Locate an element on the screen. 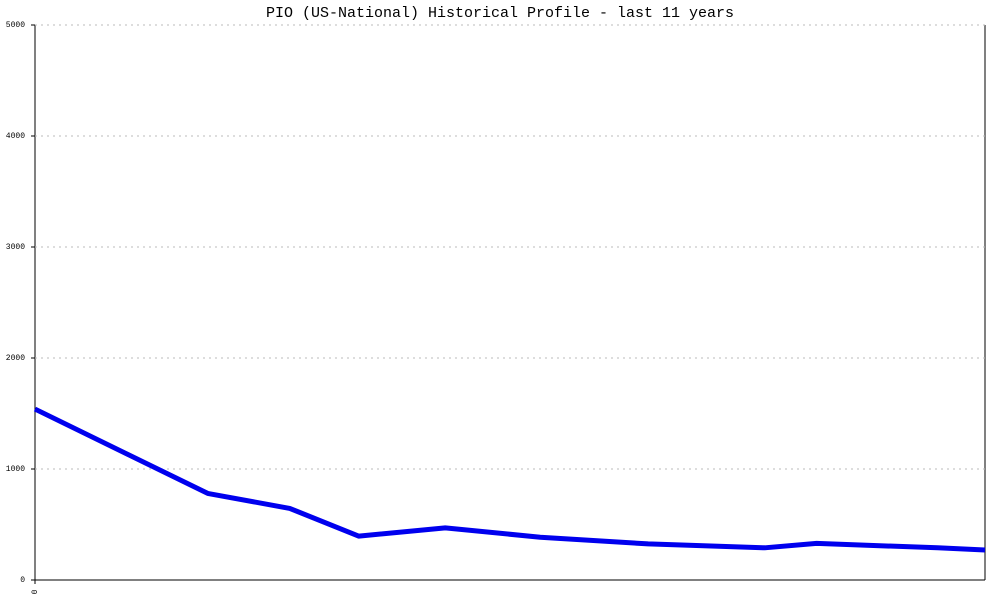 Image resolution: width=1000 pixels, height=600 pixels. y-tick-label: 4000 is located at coordinates (15, 136).